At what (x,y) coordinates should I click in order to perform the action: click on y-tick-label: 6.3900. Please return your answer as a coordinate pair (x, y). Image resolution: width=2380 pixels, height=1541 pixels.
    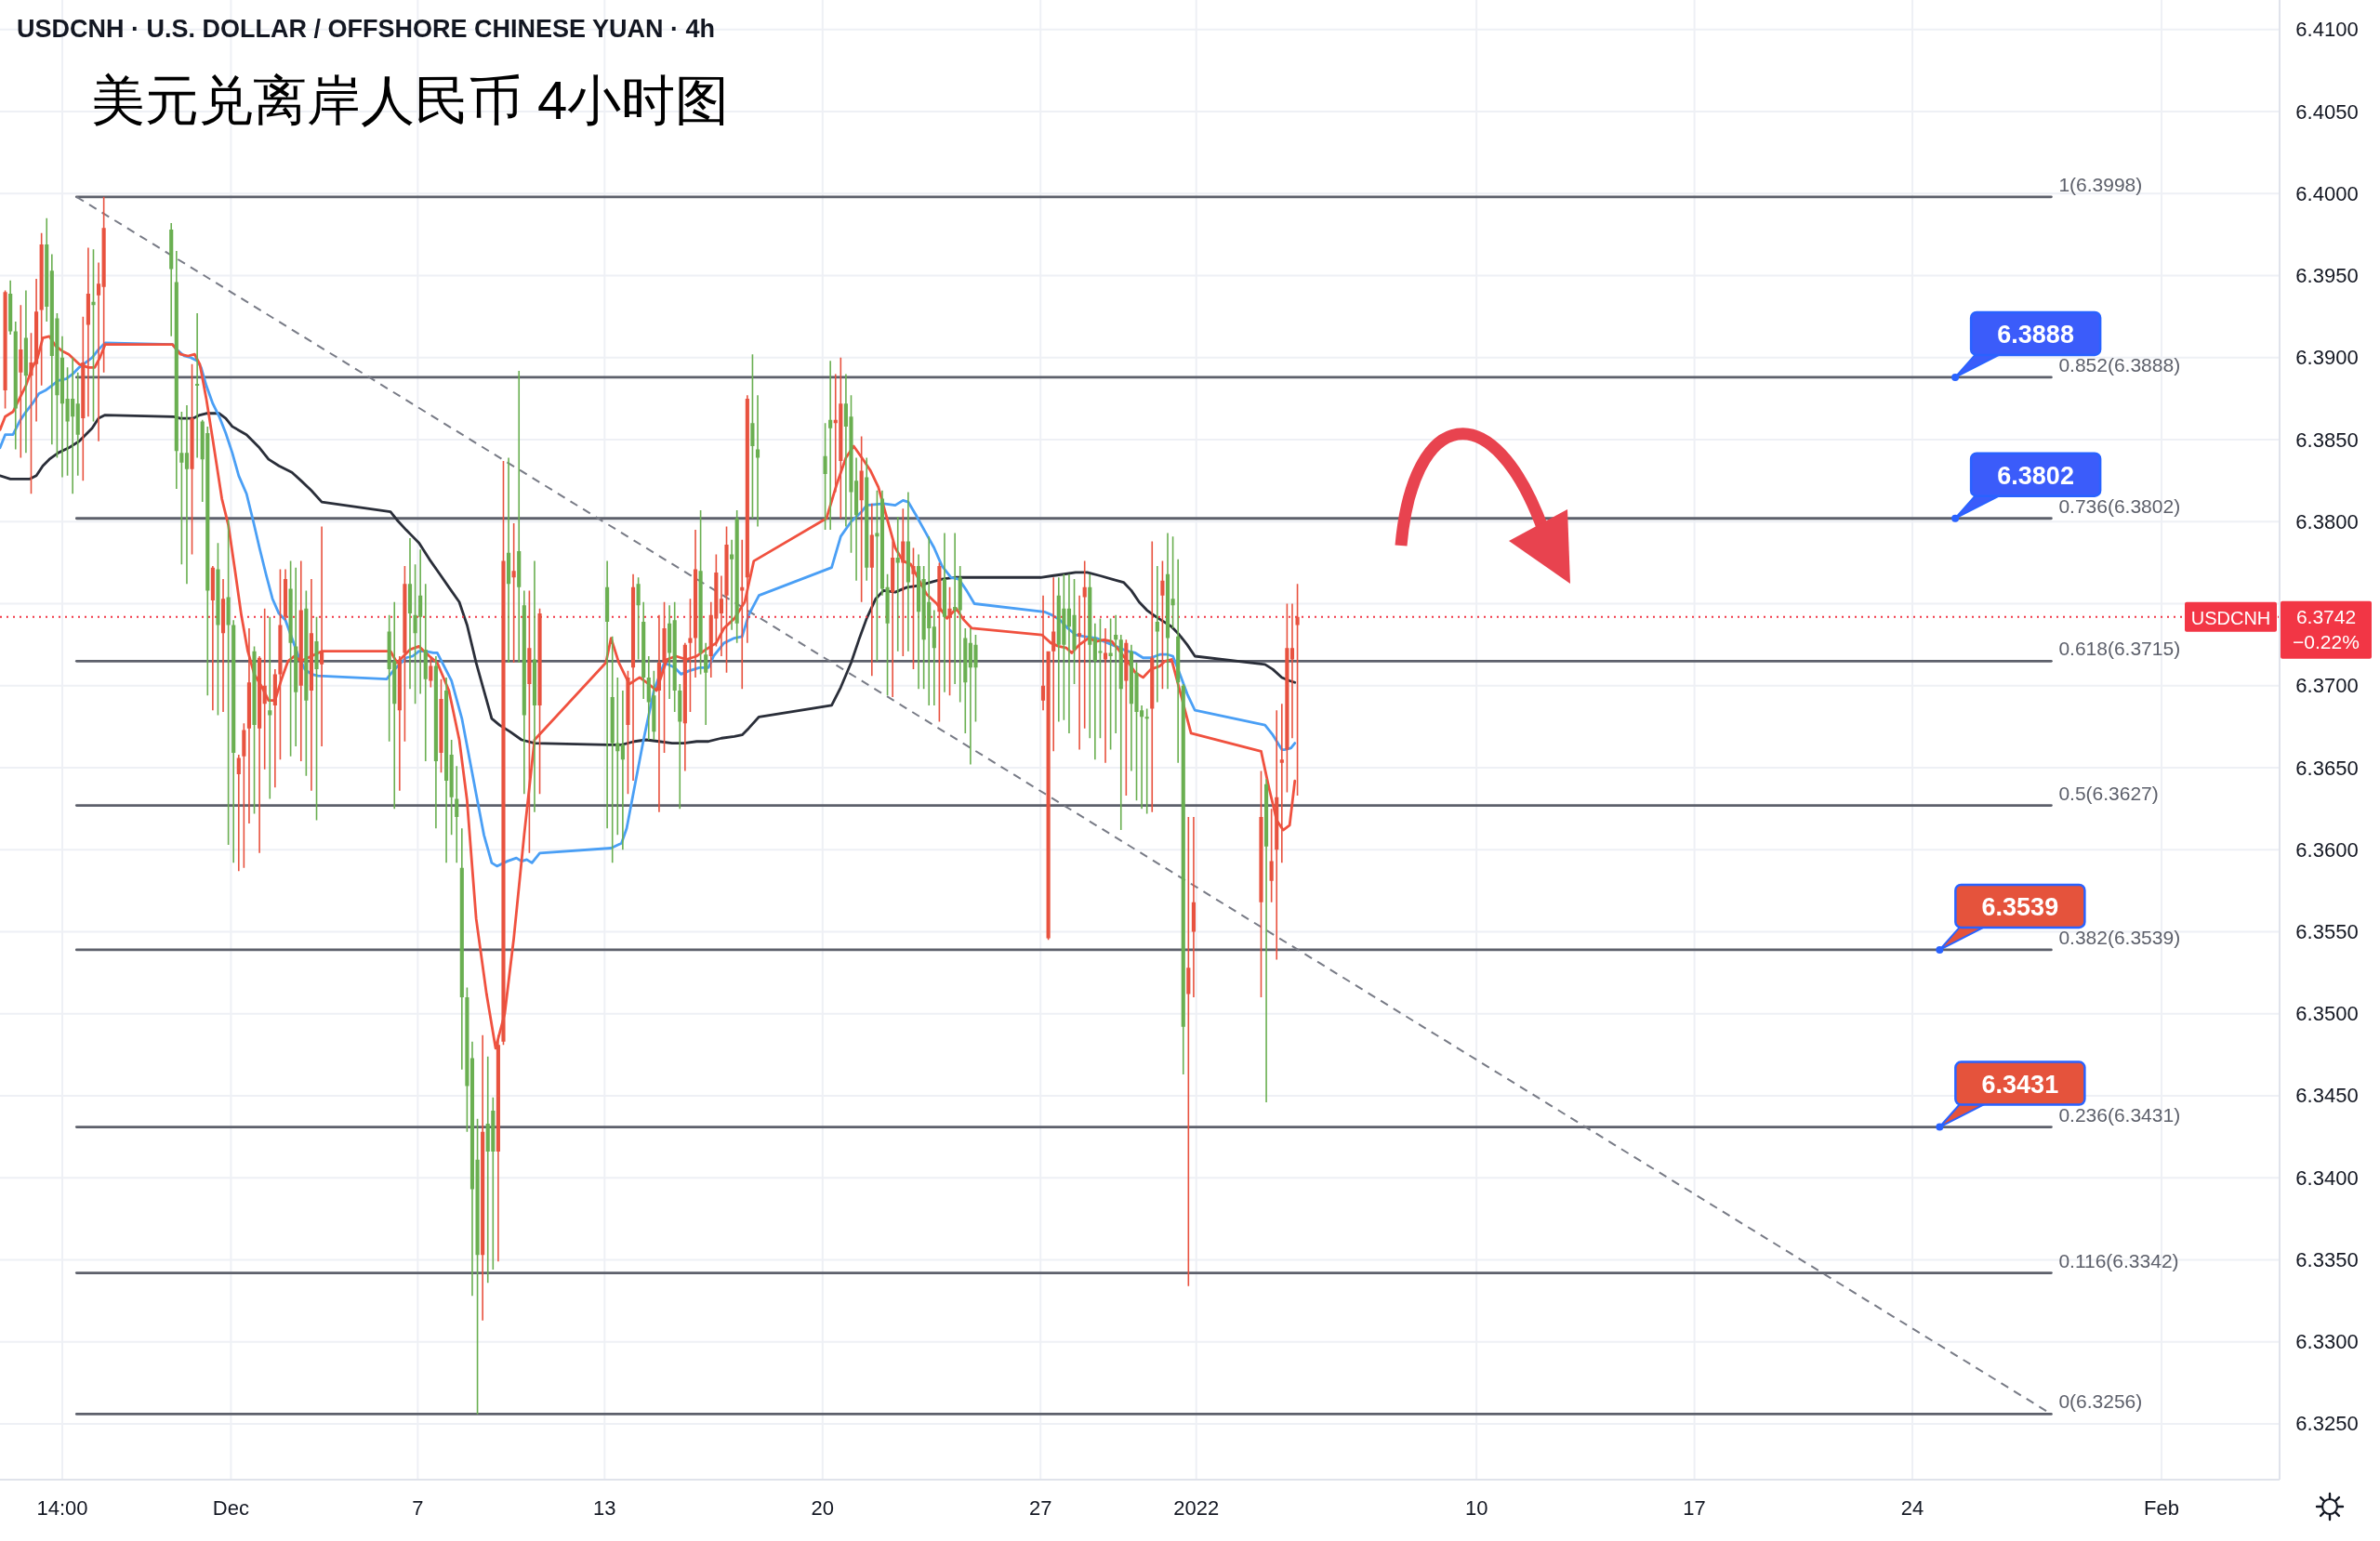
    Looking at the image, I should click on (2327, 358).